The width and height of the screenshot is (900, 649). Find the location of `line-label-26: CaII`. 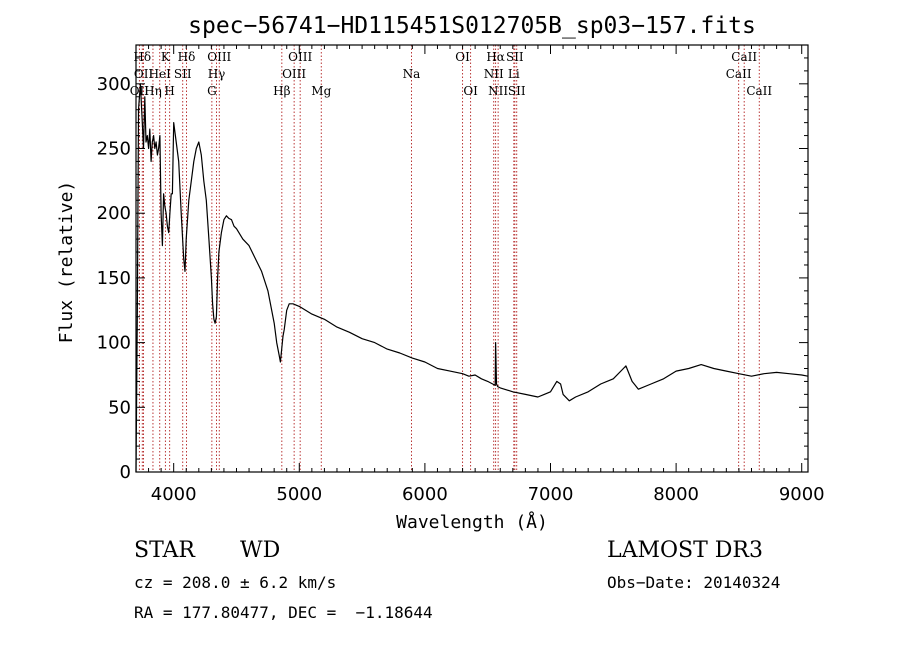

line-label-26: CaII is located at coordinates (744, 57).